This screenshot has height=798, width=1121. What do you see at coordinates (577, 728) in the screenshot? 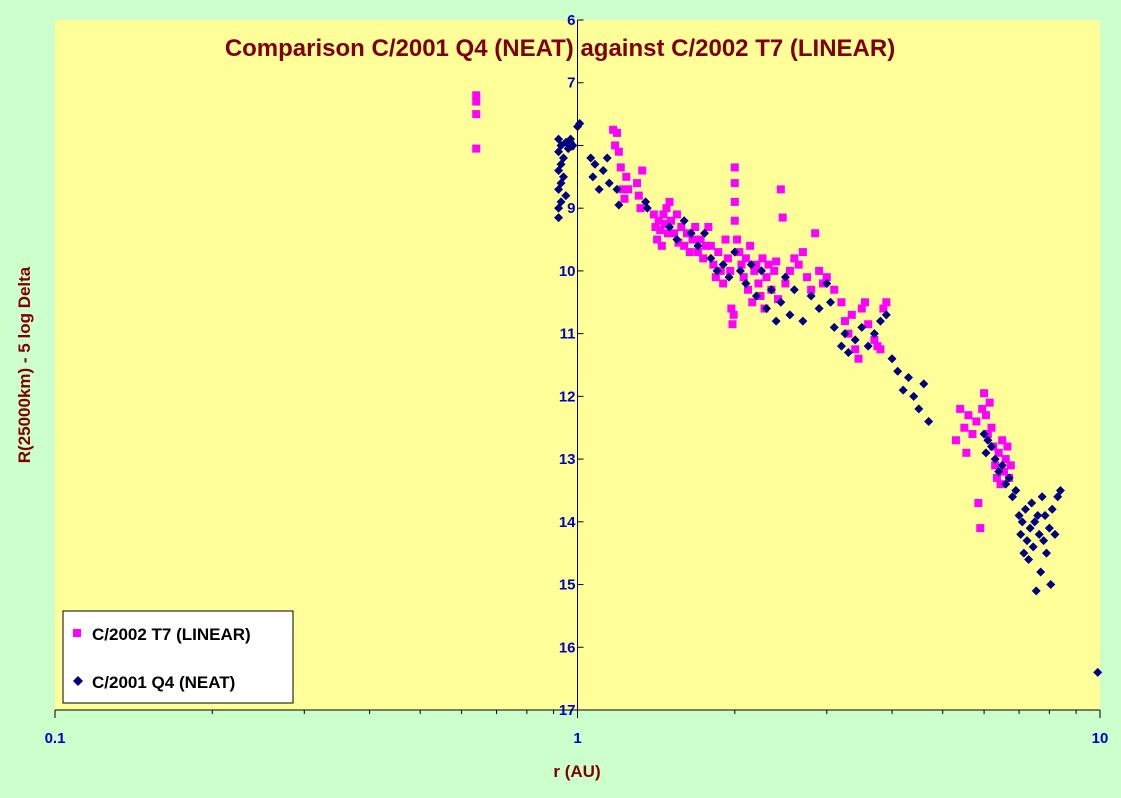
I see `x-axis: 0.1 1 10` at bounding box center [577, 728].